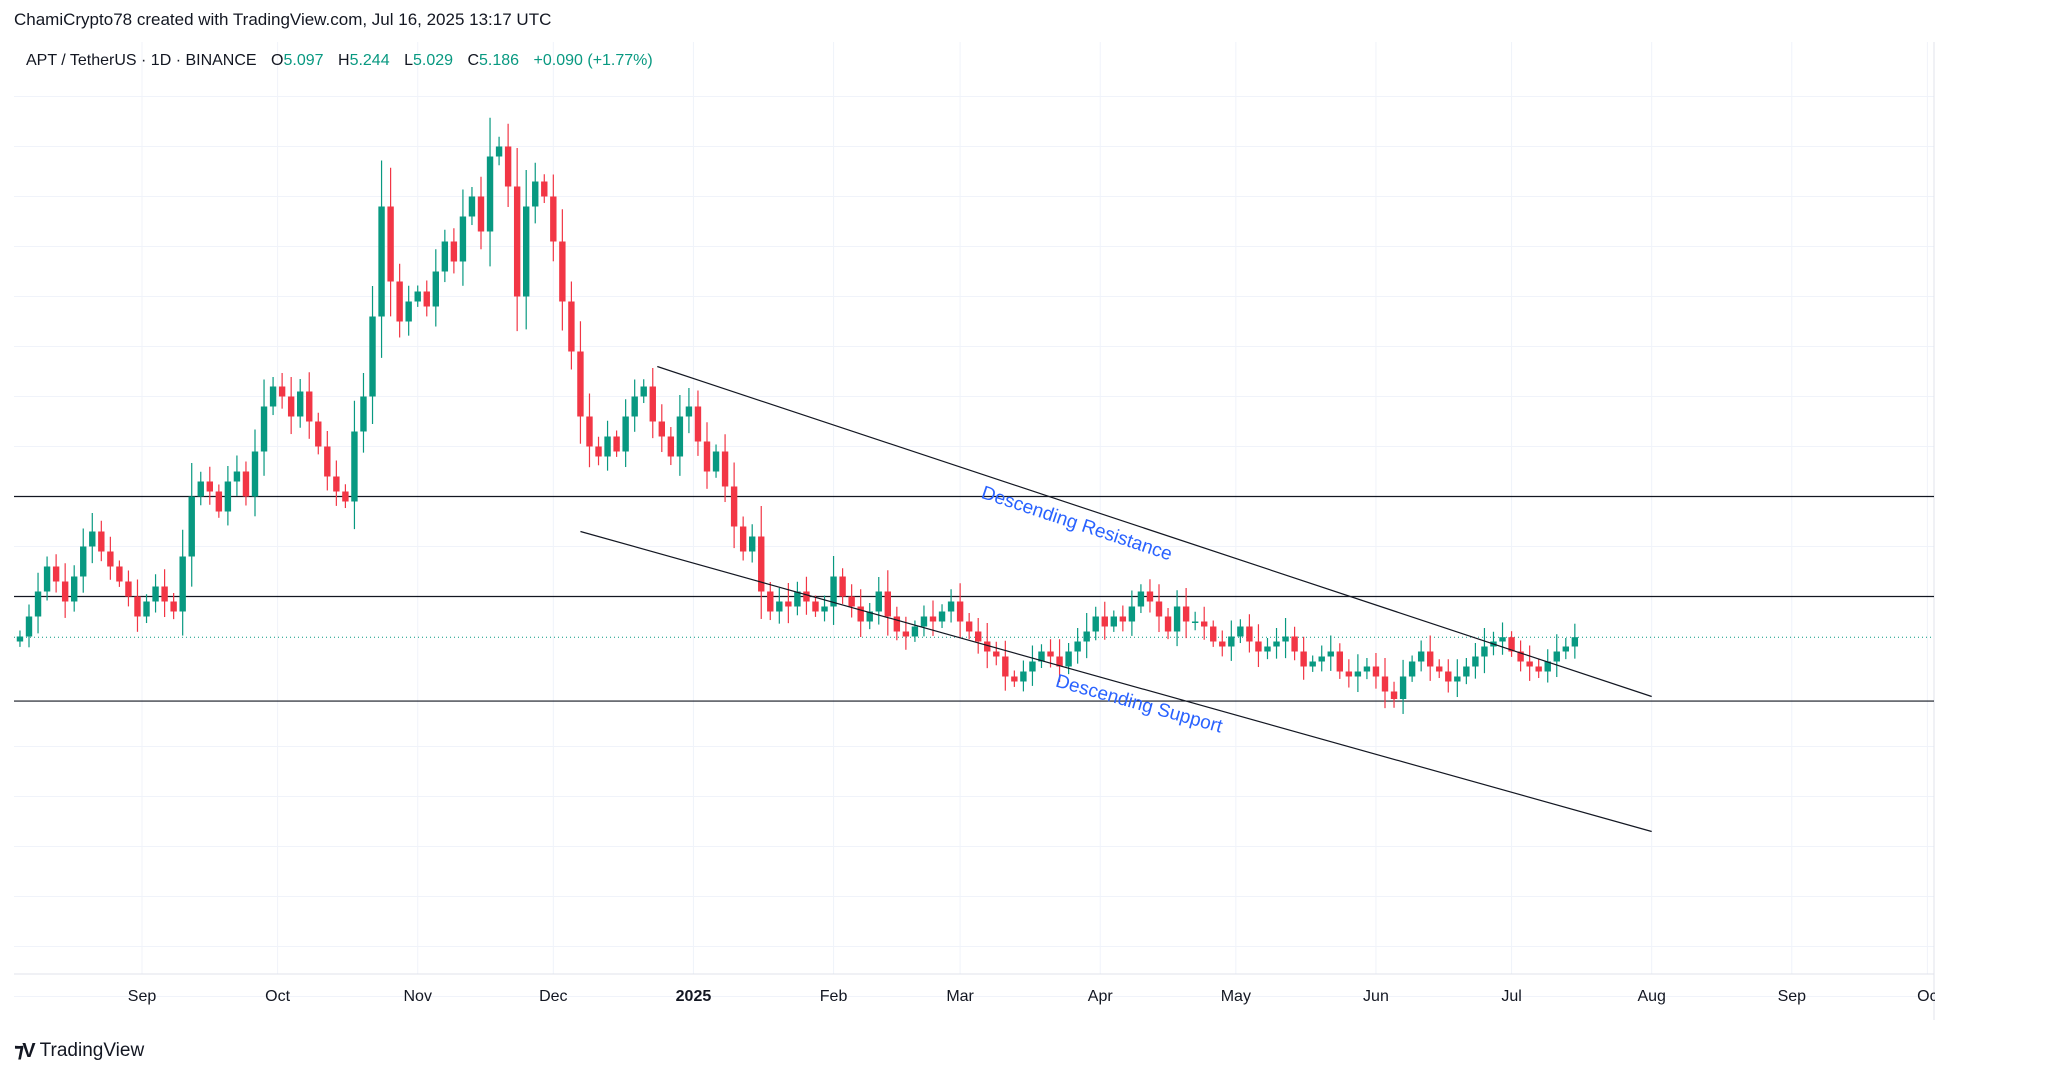  What do you see at coordinates (593, 60) in the screenshot?
I see `change-value: +0.090 (+1.77%)` at bounding box center [593, 60].